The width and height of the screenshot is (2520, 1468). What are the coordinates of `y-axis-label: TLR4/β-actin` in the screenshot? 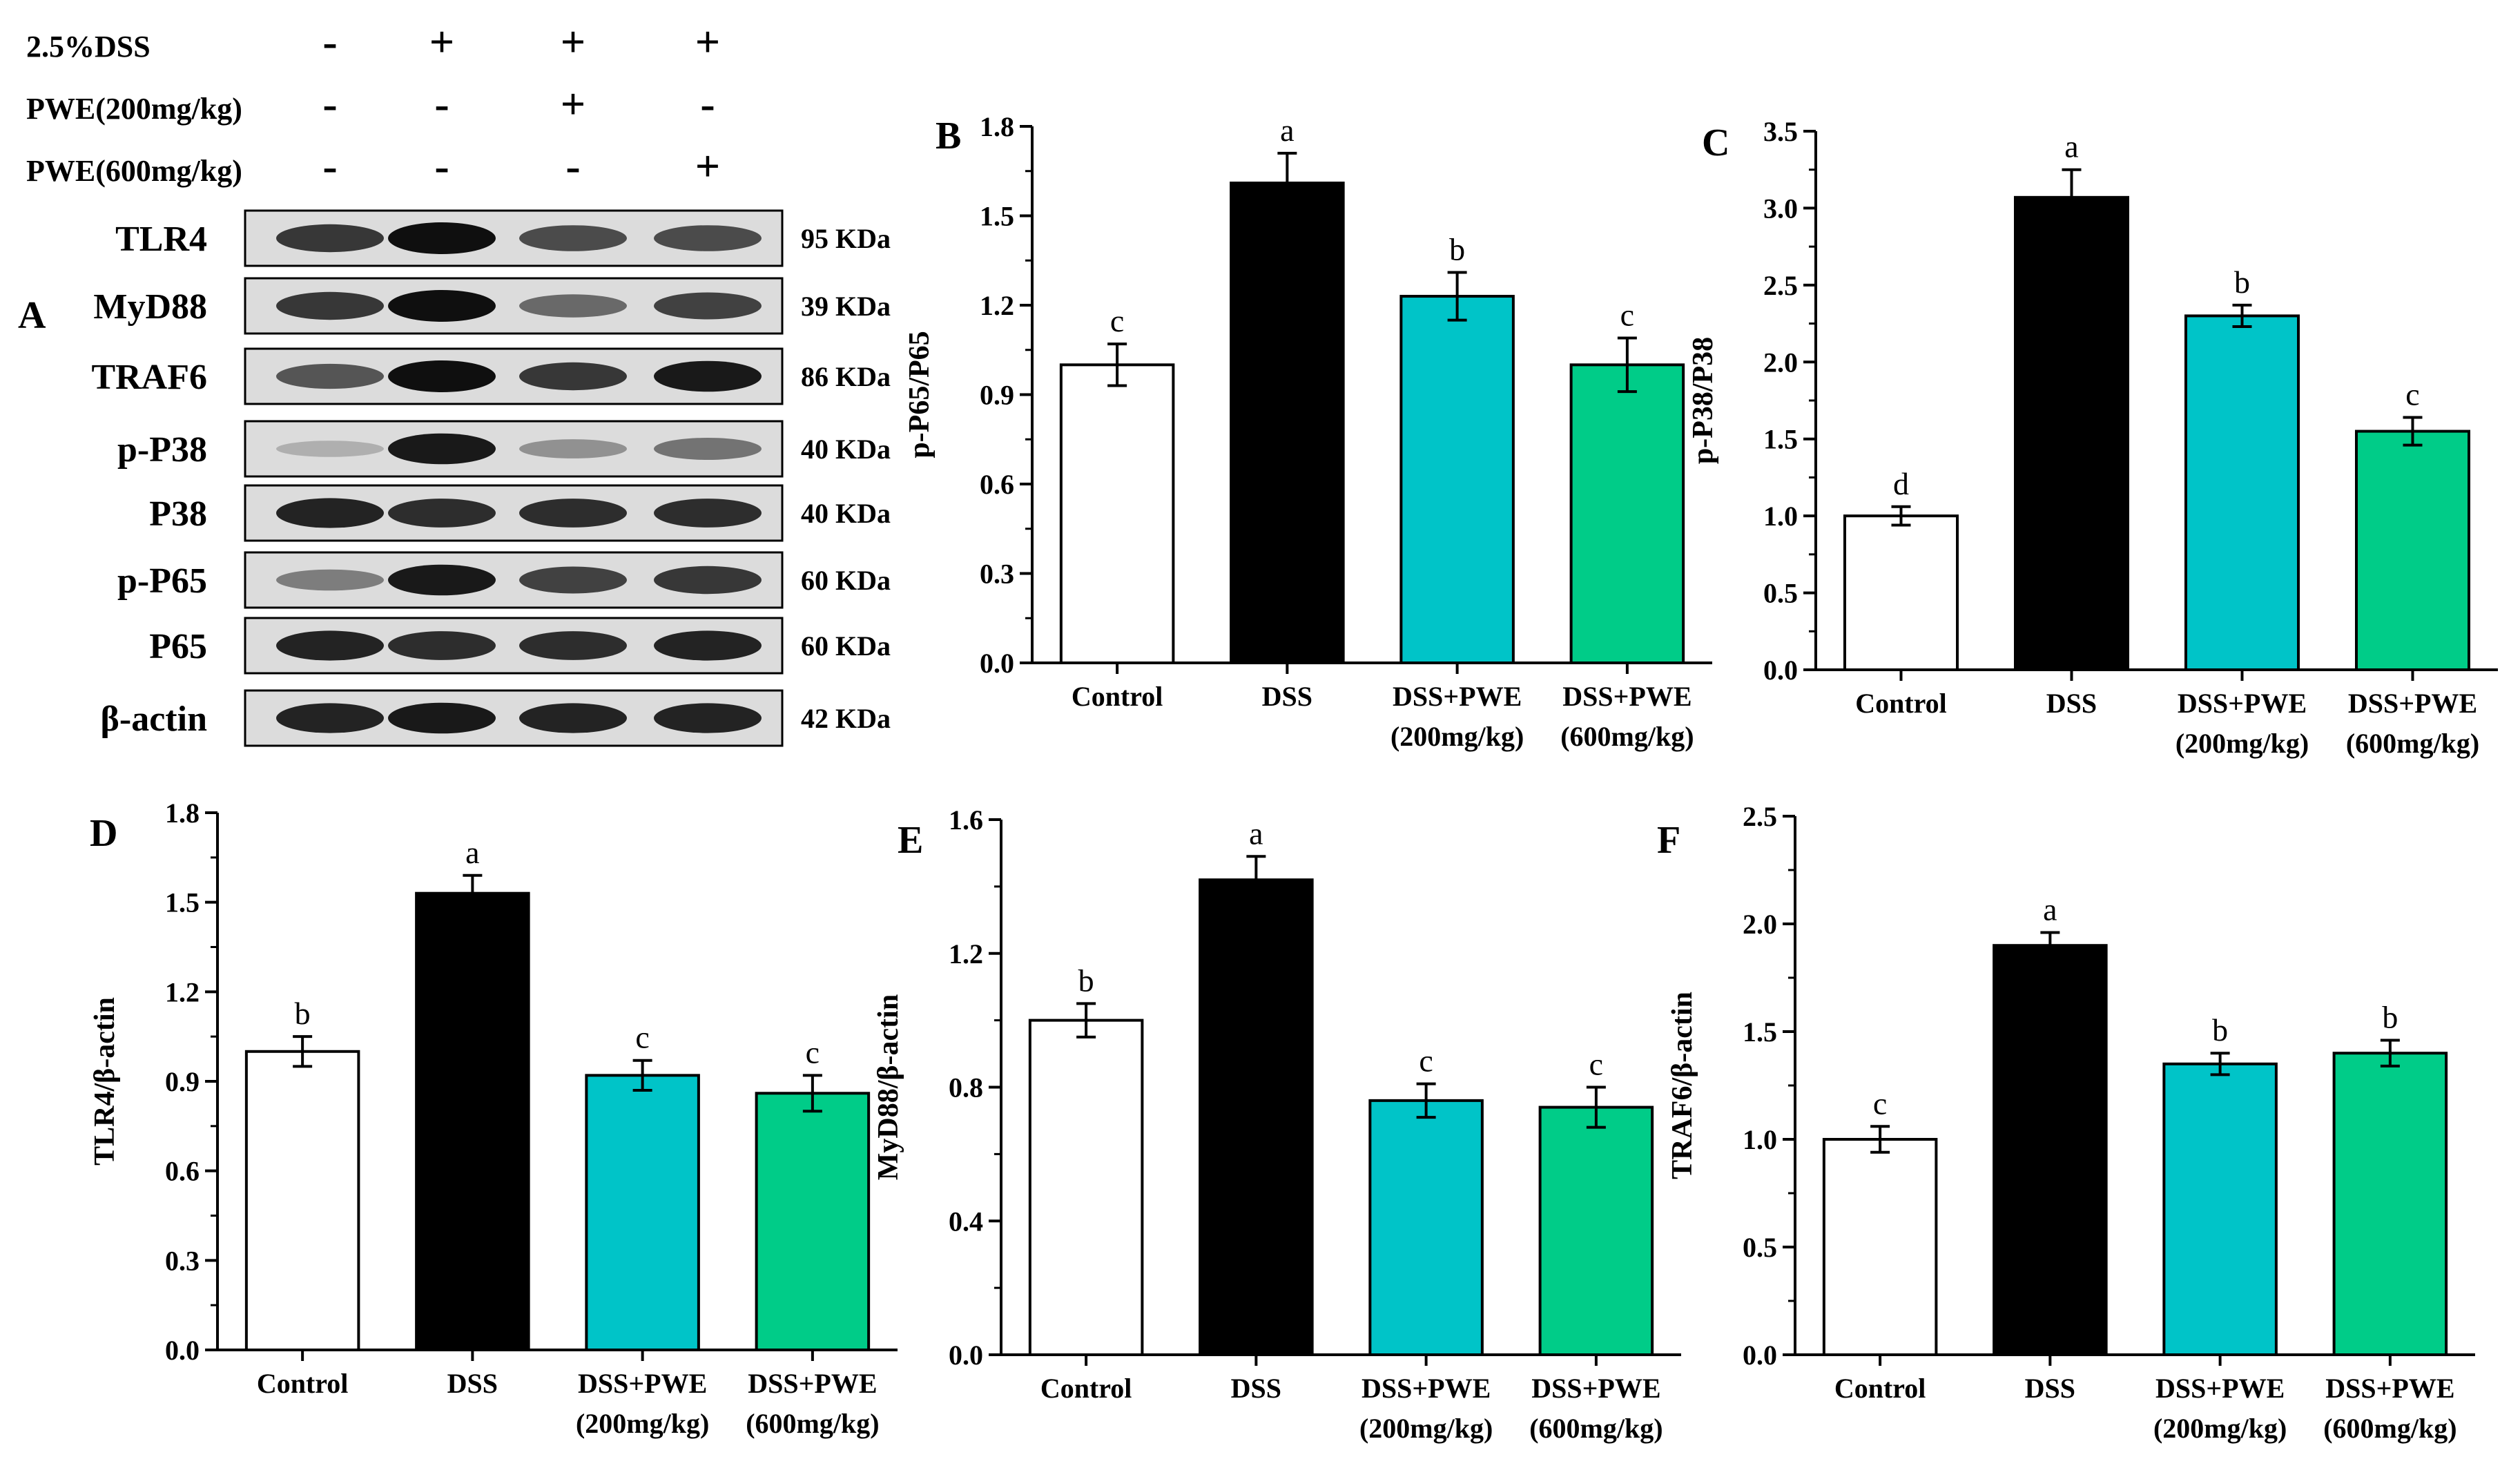 It's located at (105, 1081).